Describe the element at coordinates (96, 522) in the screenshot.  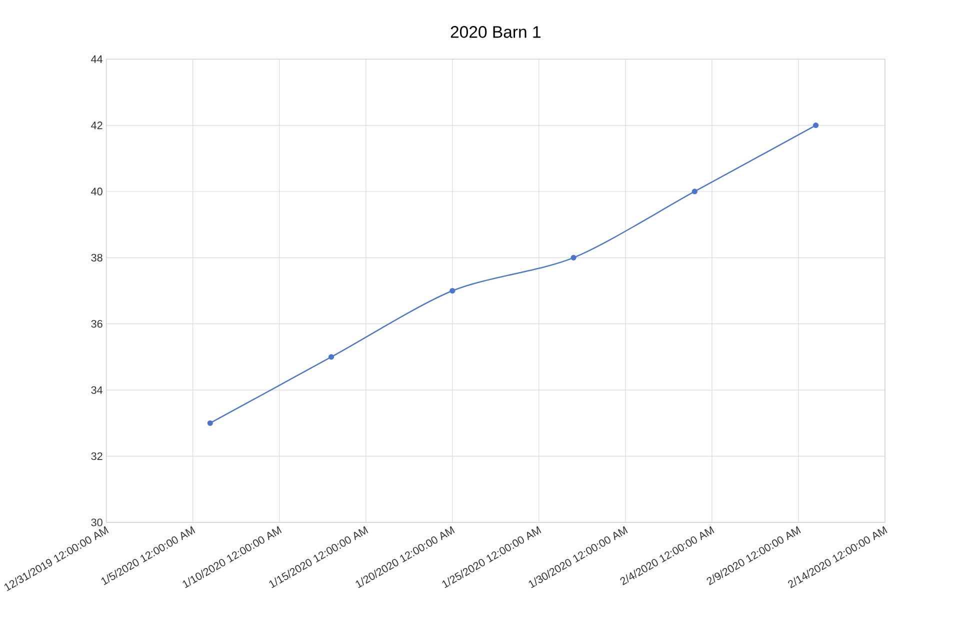
I see `y-tick-label: 30` at that location.